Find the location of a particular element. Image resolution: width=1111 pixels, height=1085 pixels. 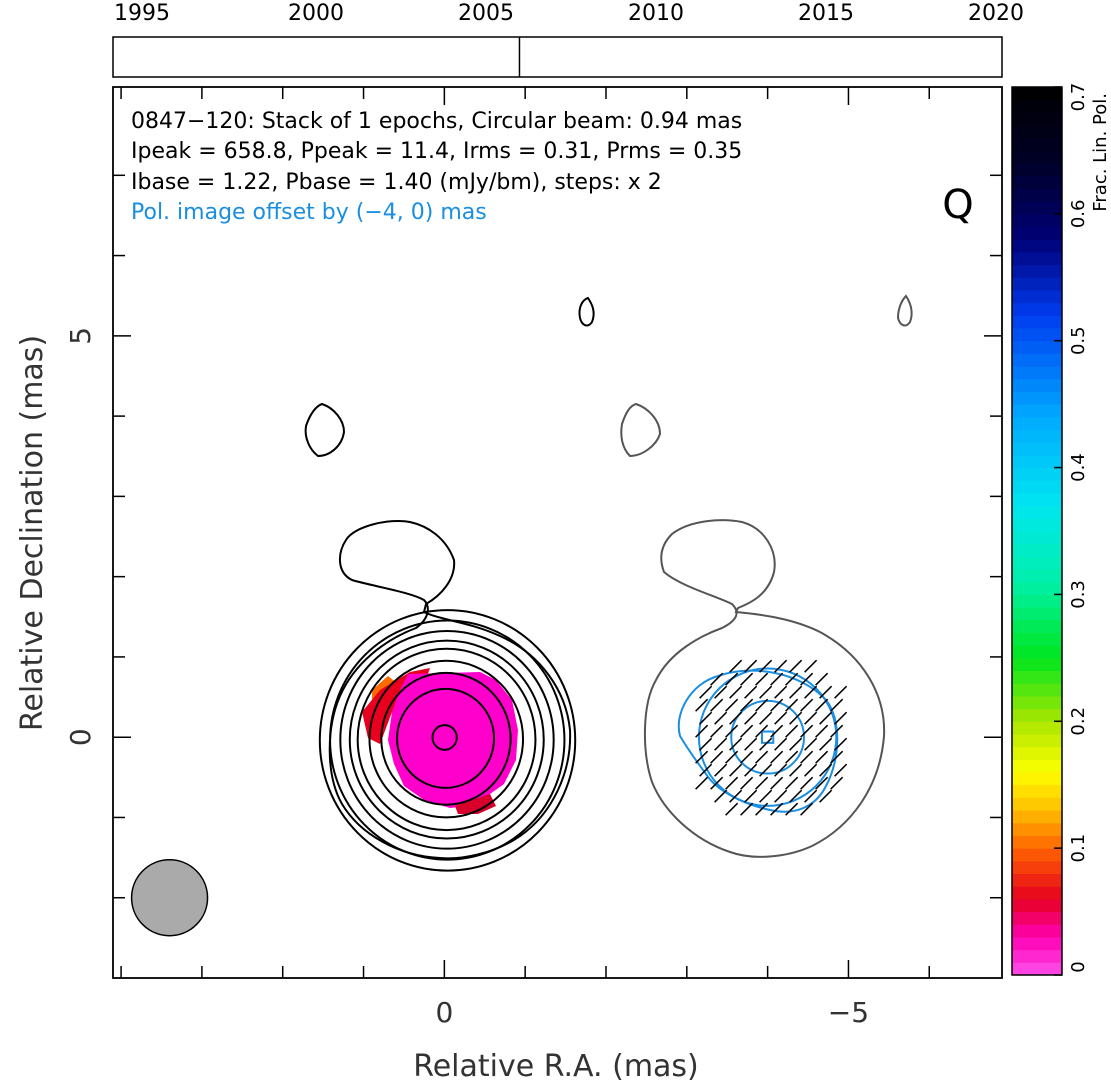

fpol-magenta-main is located at coordinates (453, 740).